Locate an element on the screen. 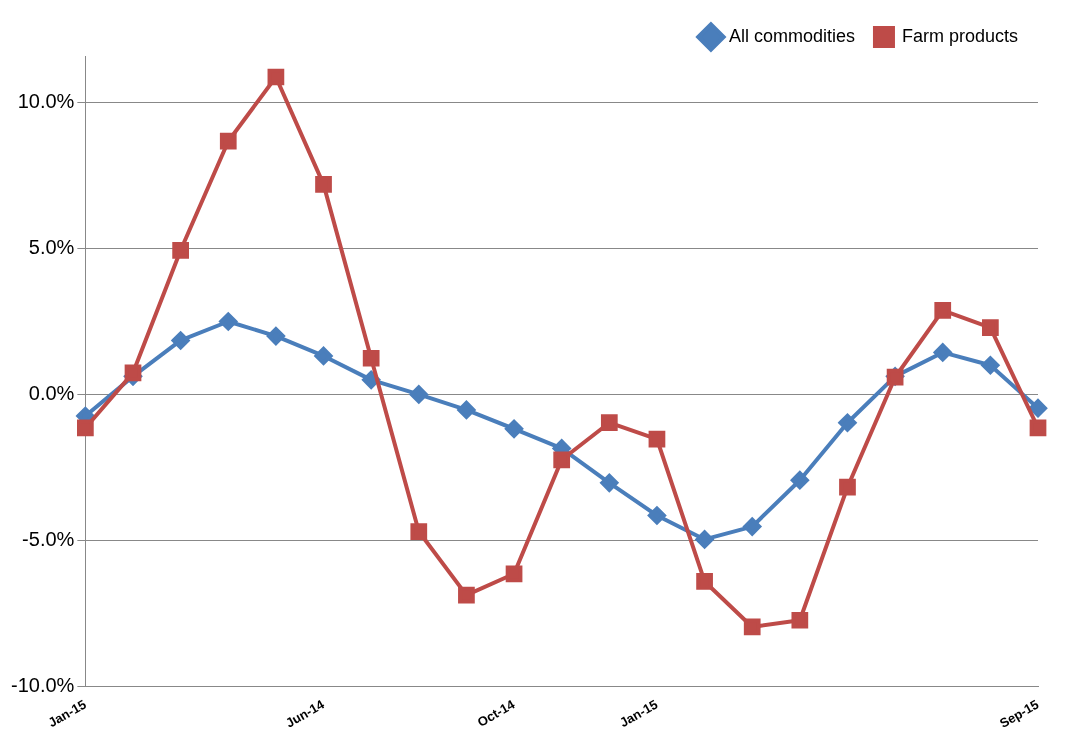  legend-label: All commodities is located at coordinates (791, 35).